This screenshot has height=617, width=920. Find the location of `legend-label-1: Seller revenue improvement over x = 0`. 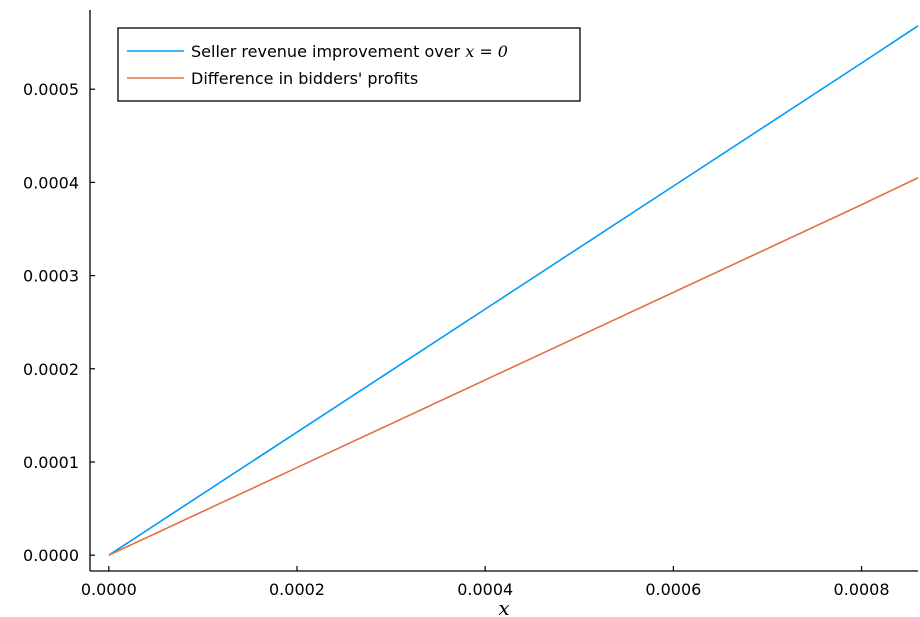

legend-label-1: Seller revenue improvement over x = 0 is located at coordinates (349, 51).